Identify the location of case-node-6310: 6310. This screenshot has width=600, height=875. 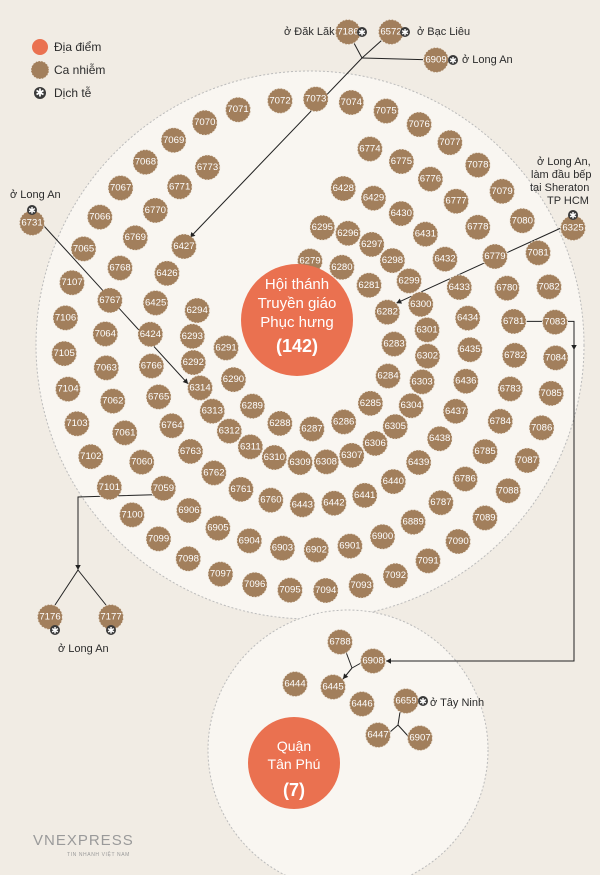
(274, 457).